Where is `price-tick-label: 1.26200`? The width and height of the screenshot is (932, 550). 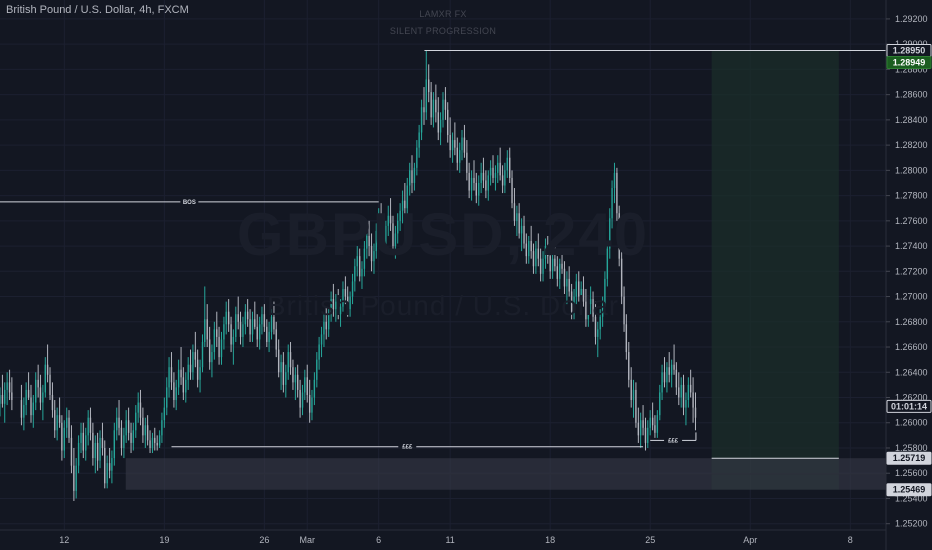
price-tick-label: 1.26200 is located at coordinates (911, 398).